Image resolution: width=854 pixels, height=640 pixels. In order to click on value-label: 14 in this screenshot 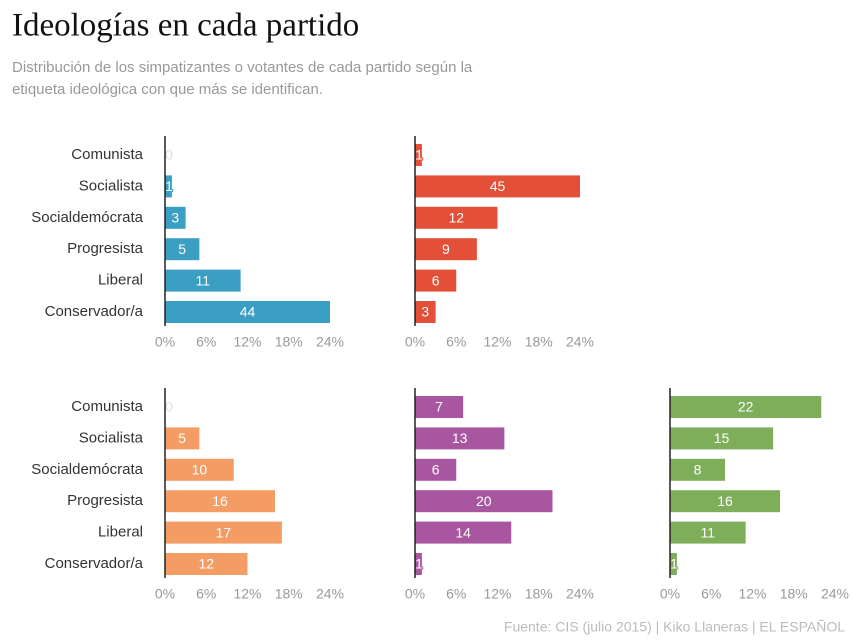, I will do `click(463, 532)`.